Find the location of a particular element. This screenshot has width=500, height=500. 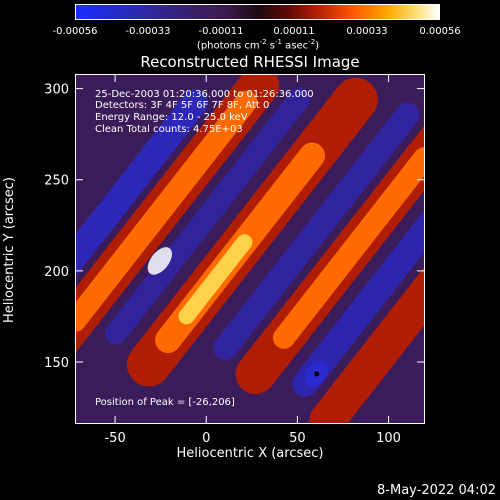

peak-marker is located at coordinates (159, 261).